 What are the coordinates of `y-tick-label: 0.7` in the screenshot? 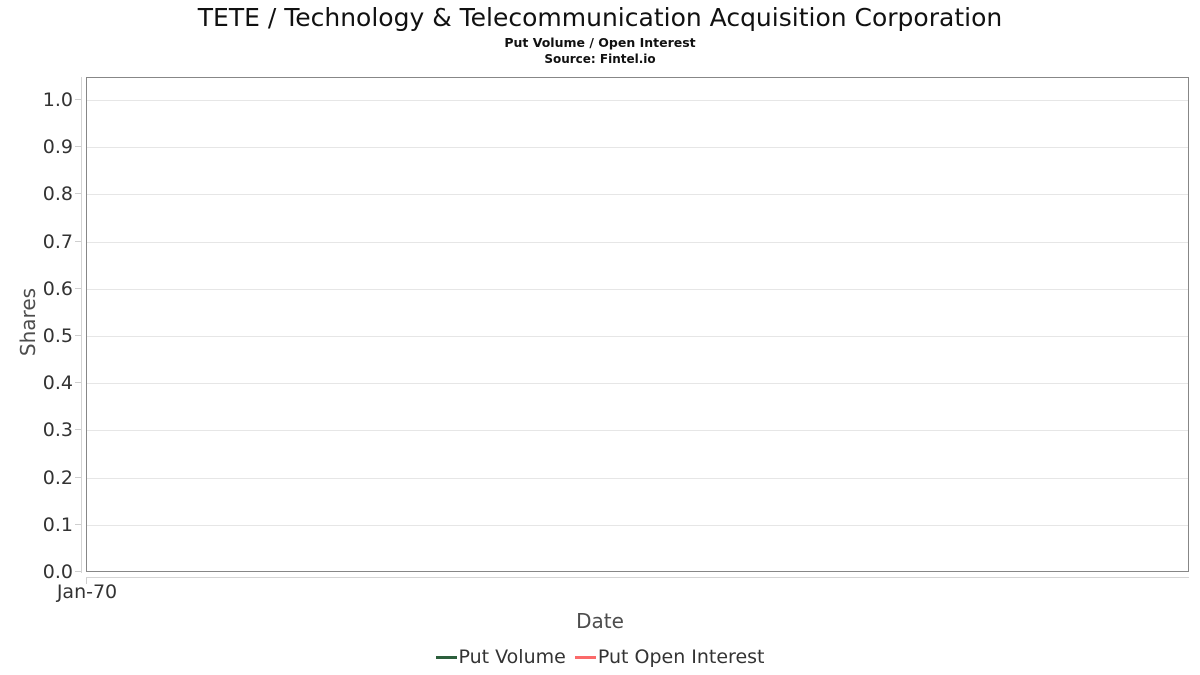 It's located at (57, 241).